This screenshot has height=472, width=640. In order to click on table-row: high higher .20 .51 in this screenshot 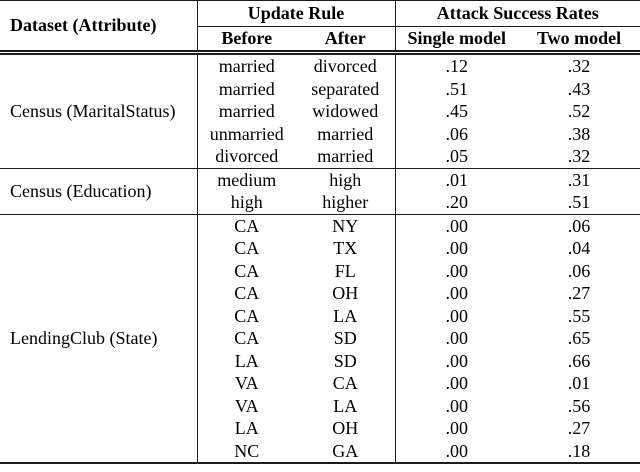, I will do `click(320, 202)`.